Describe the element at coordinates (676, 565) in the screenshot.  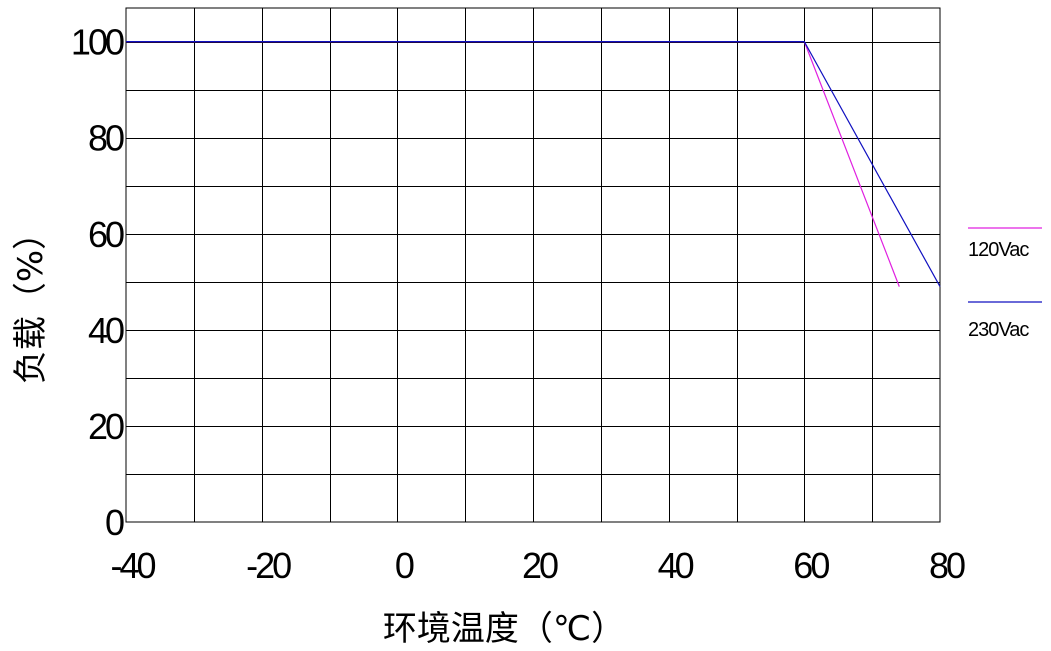
I see `x-tick-label: 40` at that location.